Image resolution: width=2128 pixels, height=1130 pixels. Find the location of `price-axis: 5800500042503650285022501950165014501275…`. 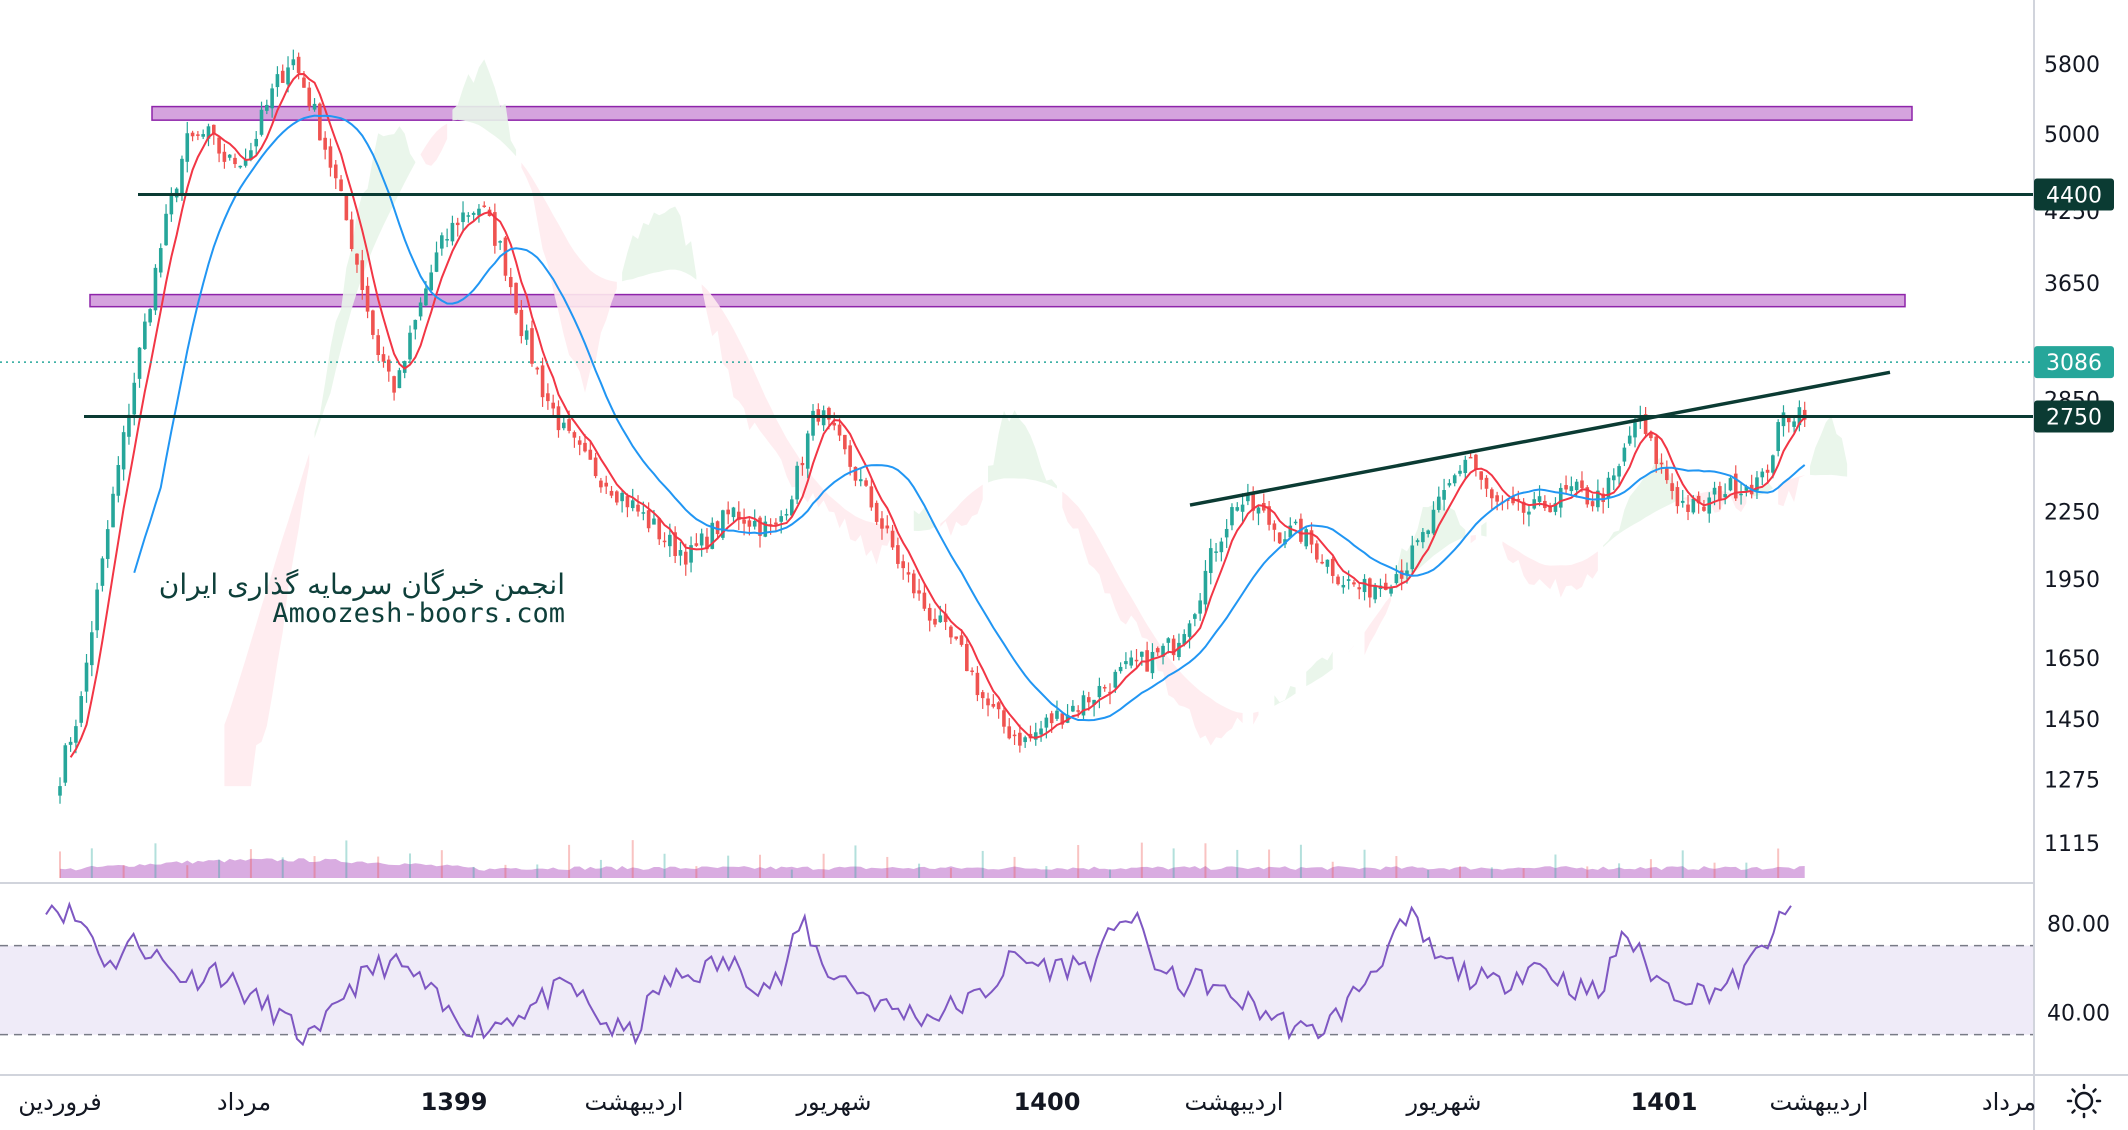

price-axis: 5800500042503650285022501950165014501275… is located at coordinates (2072, 455).